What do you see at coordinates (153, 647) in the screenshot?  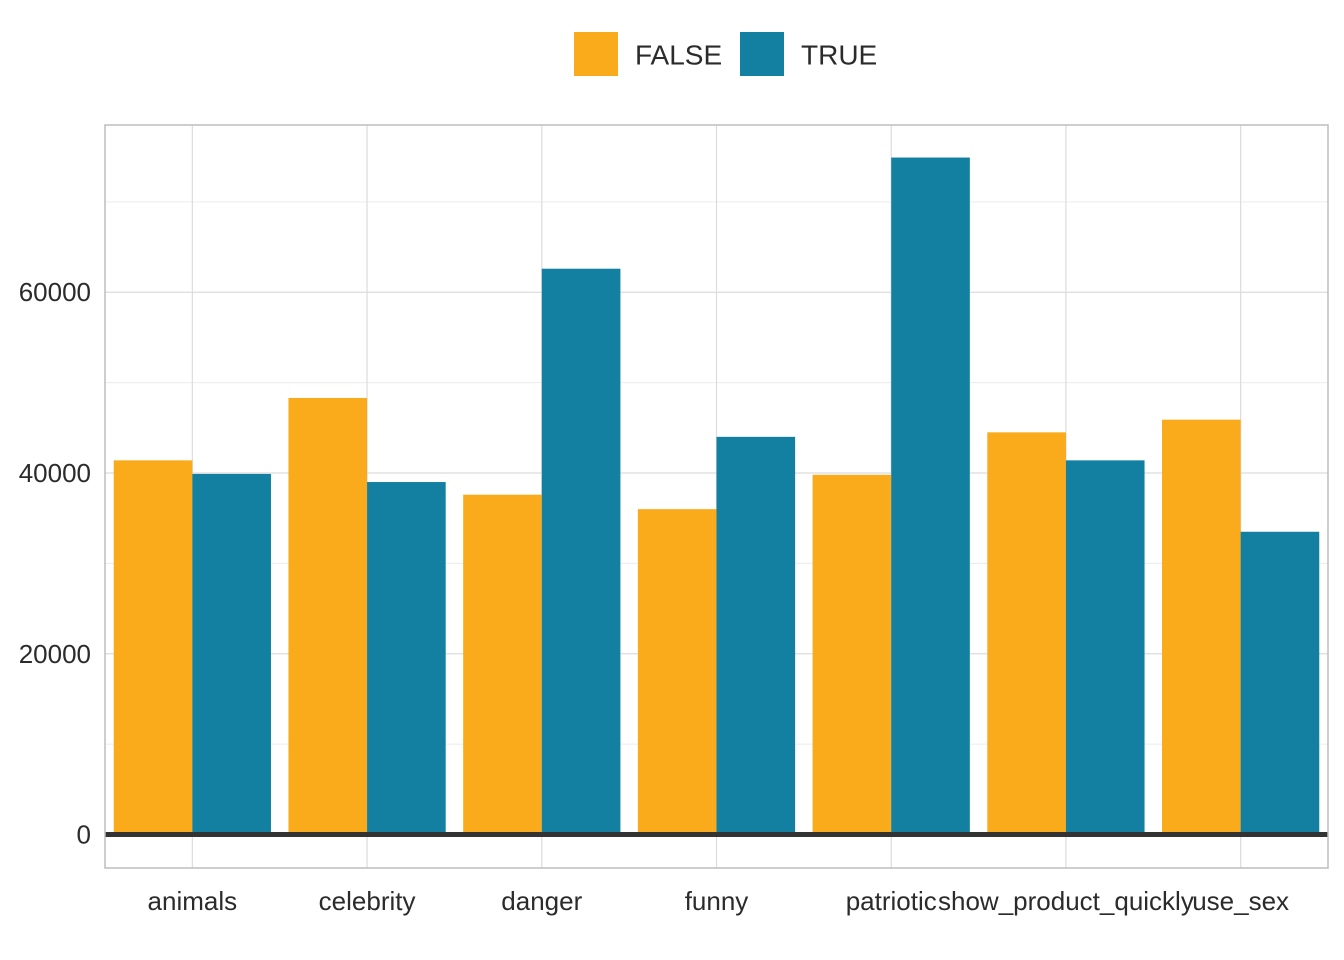 I see `bar-animals-false` at bounding box center [153, 647].